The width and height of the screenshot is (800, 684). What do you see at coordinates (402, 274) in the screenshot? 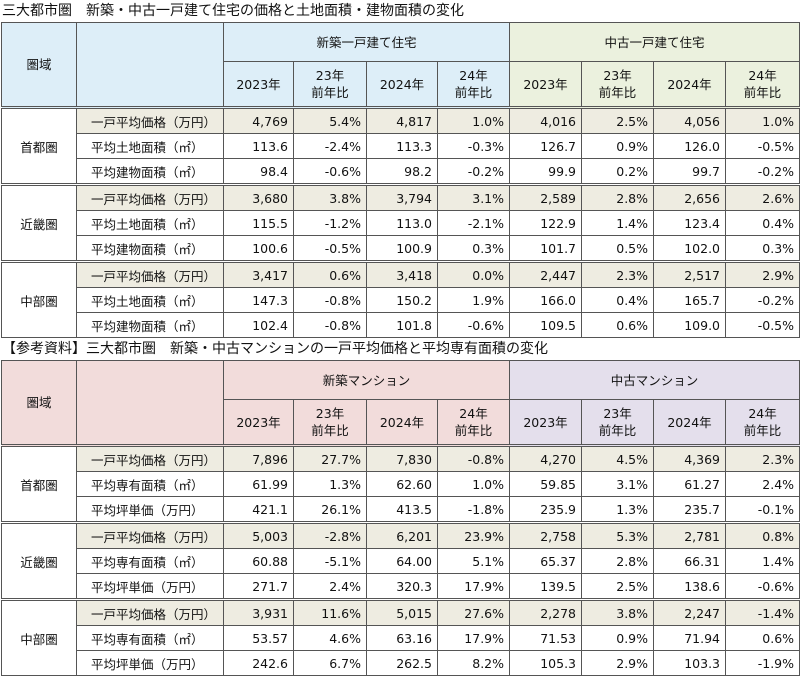
I see `cell: 3,418` at bounding box center [402, 274].